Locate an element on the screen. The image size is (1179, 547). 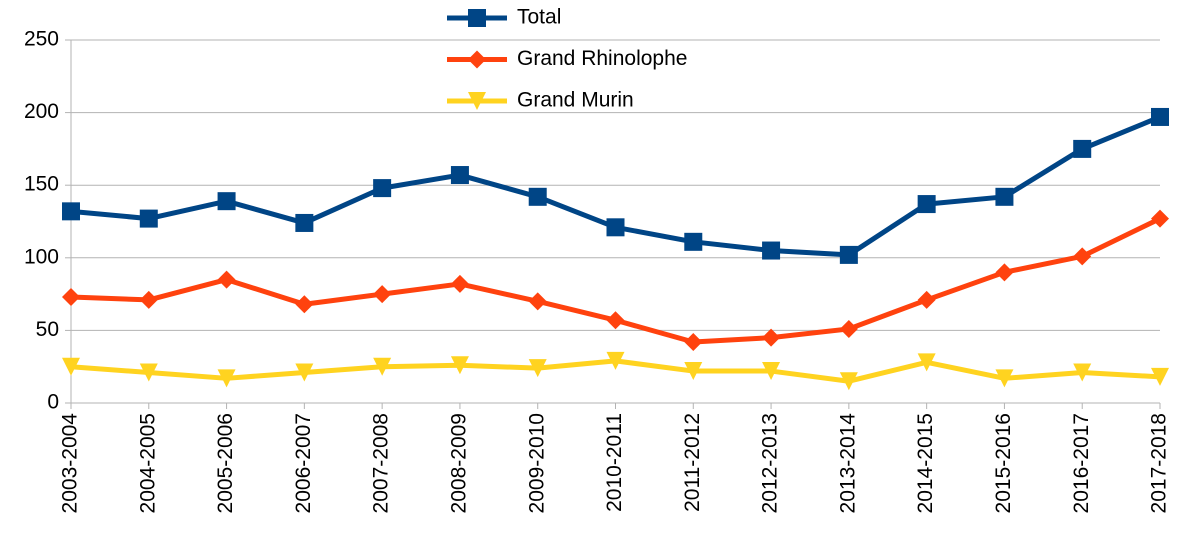
x-tick-label: 2008-2009 is located at coordinates (458, 463).